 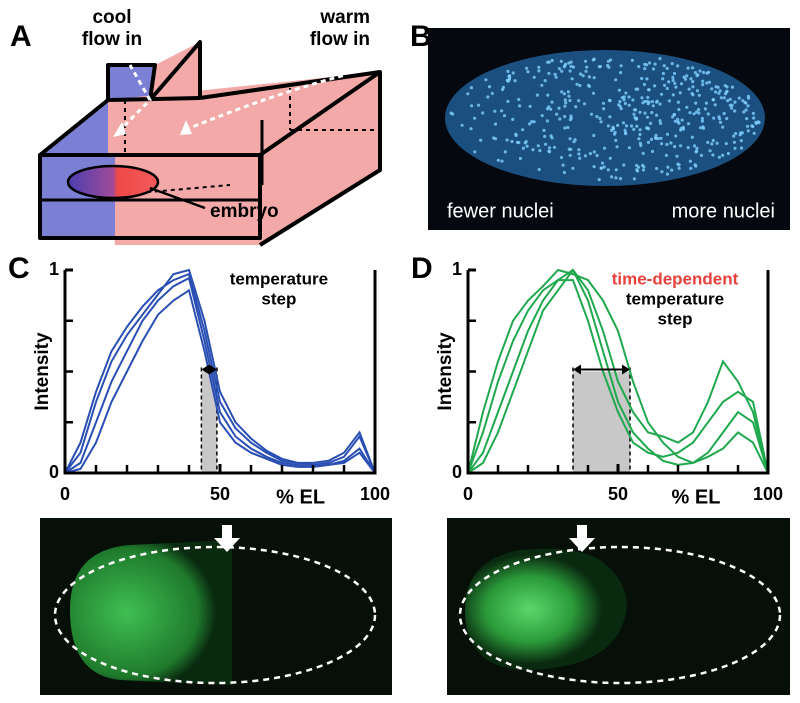 What do you see at coordinates (112, 39) in the screenshot?
I see `cool-flow-label: flow in` at bounding box center [112, 39].